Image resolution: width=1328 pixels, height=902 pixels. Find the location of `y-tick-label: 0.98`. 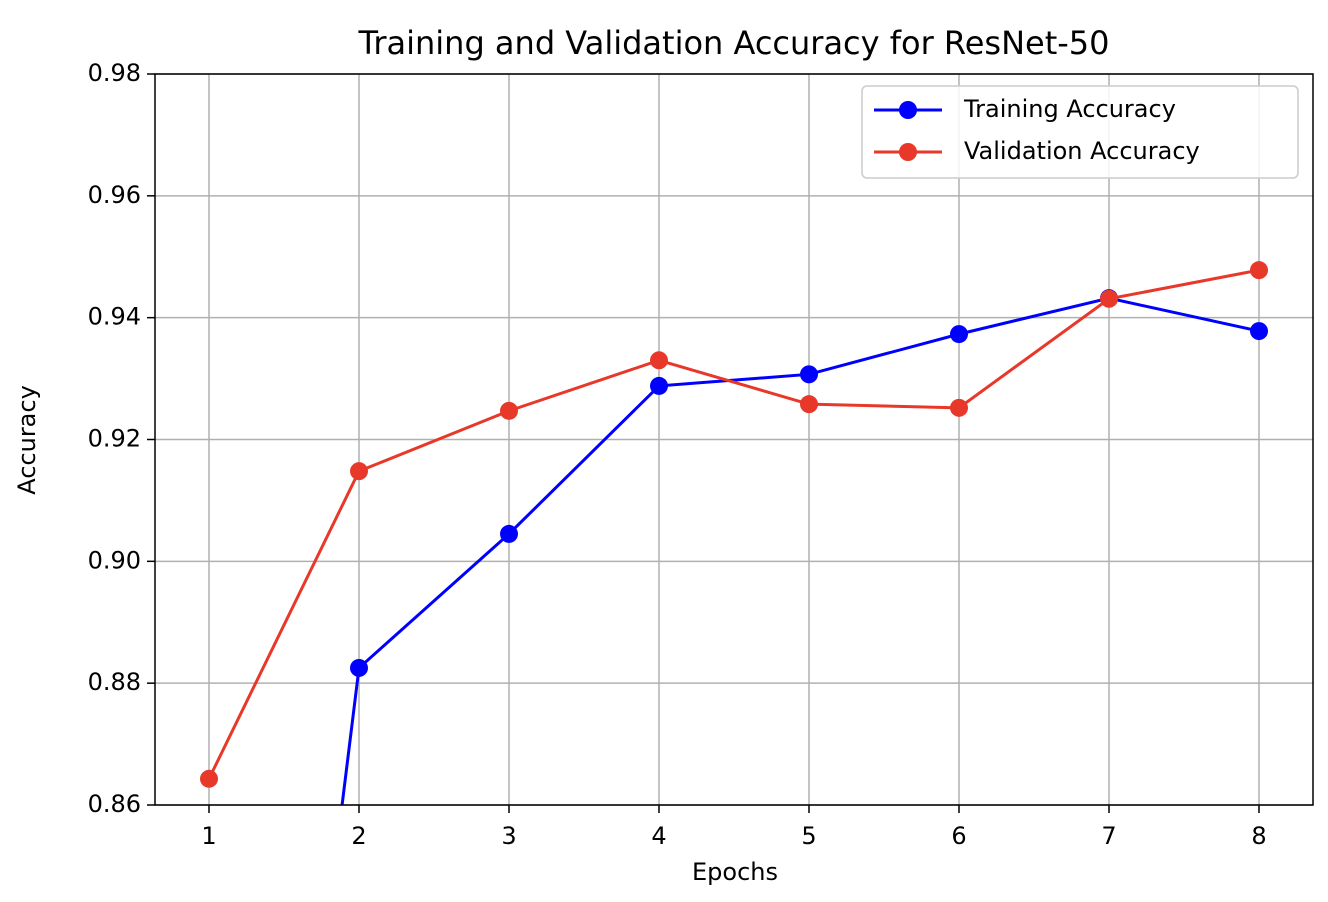

y-tick-label: 0.98 is located at coordinates (114, 73).